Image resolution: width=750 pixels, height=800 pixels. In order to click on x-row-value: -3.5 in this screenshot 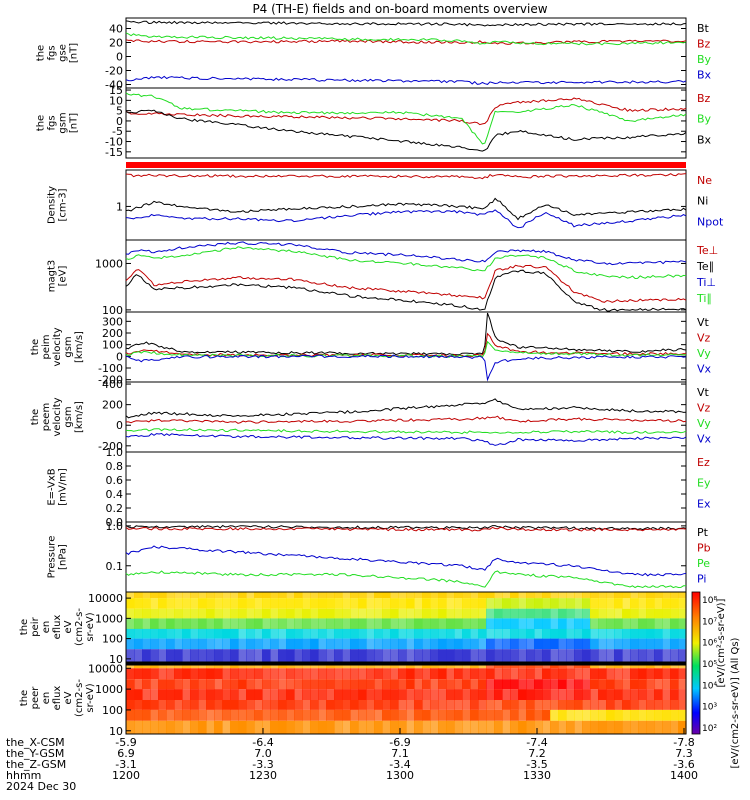, I will do `click(536, 764)`.